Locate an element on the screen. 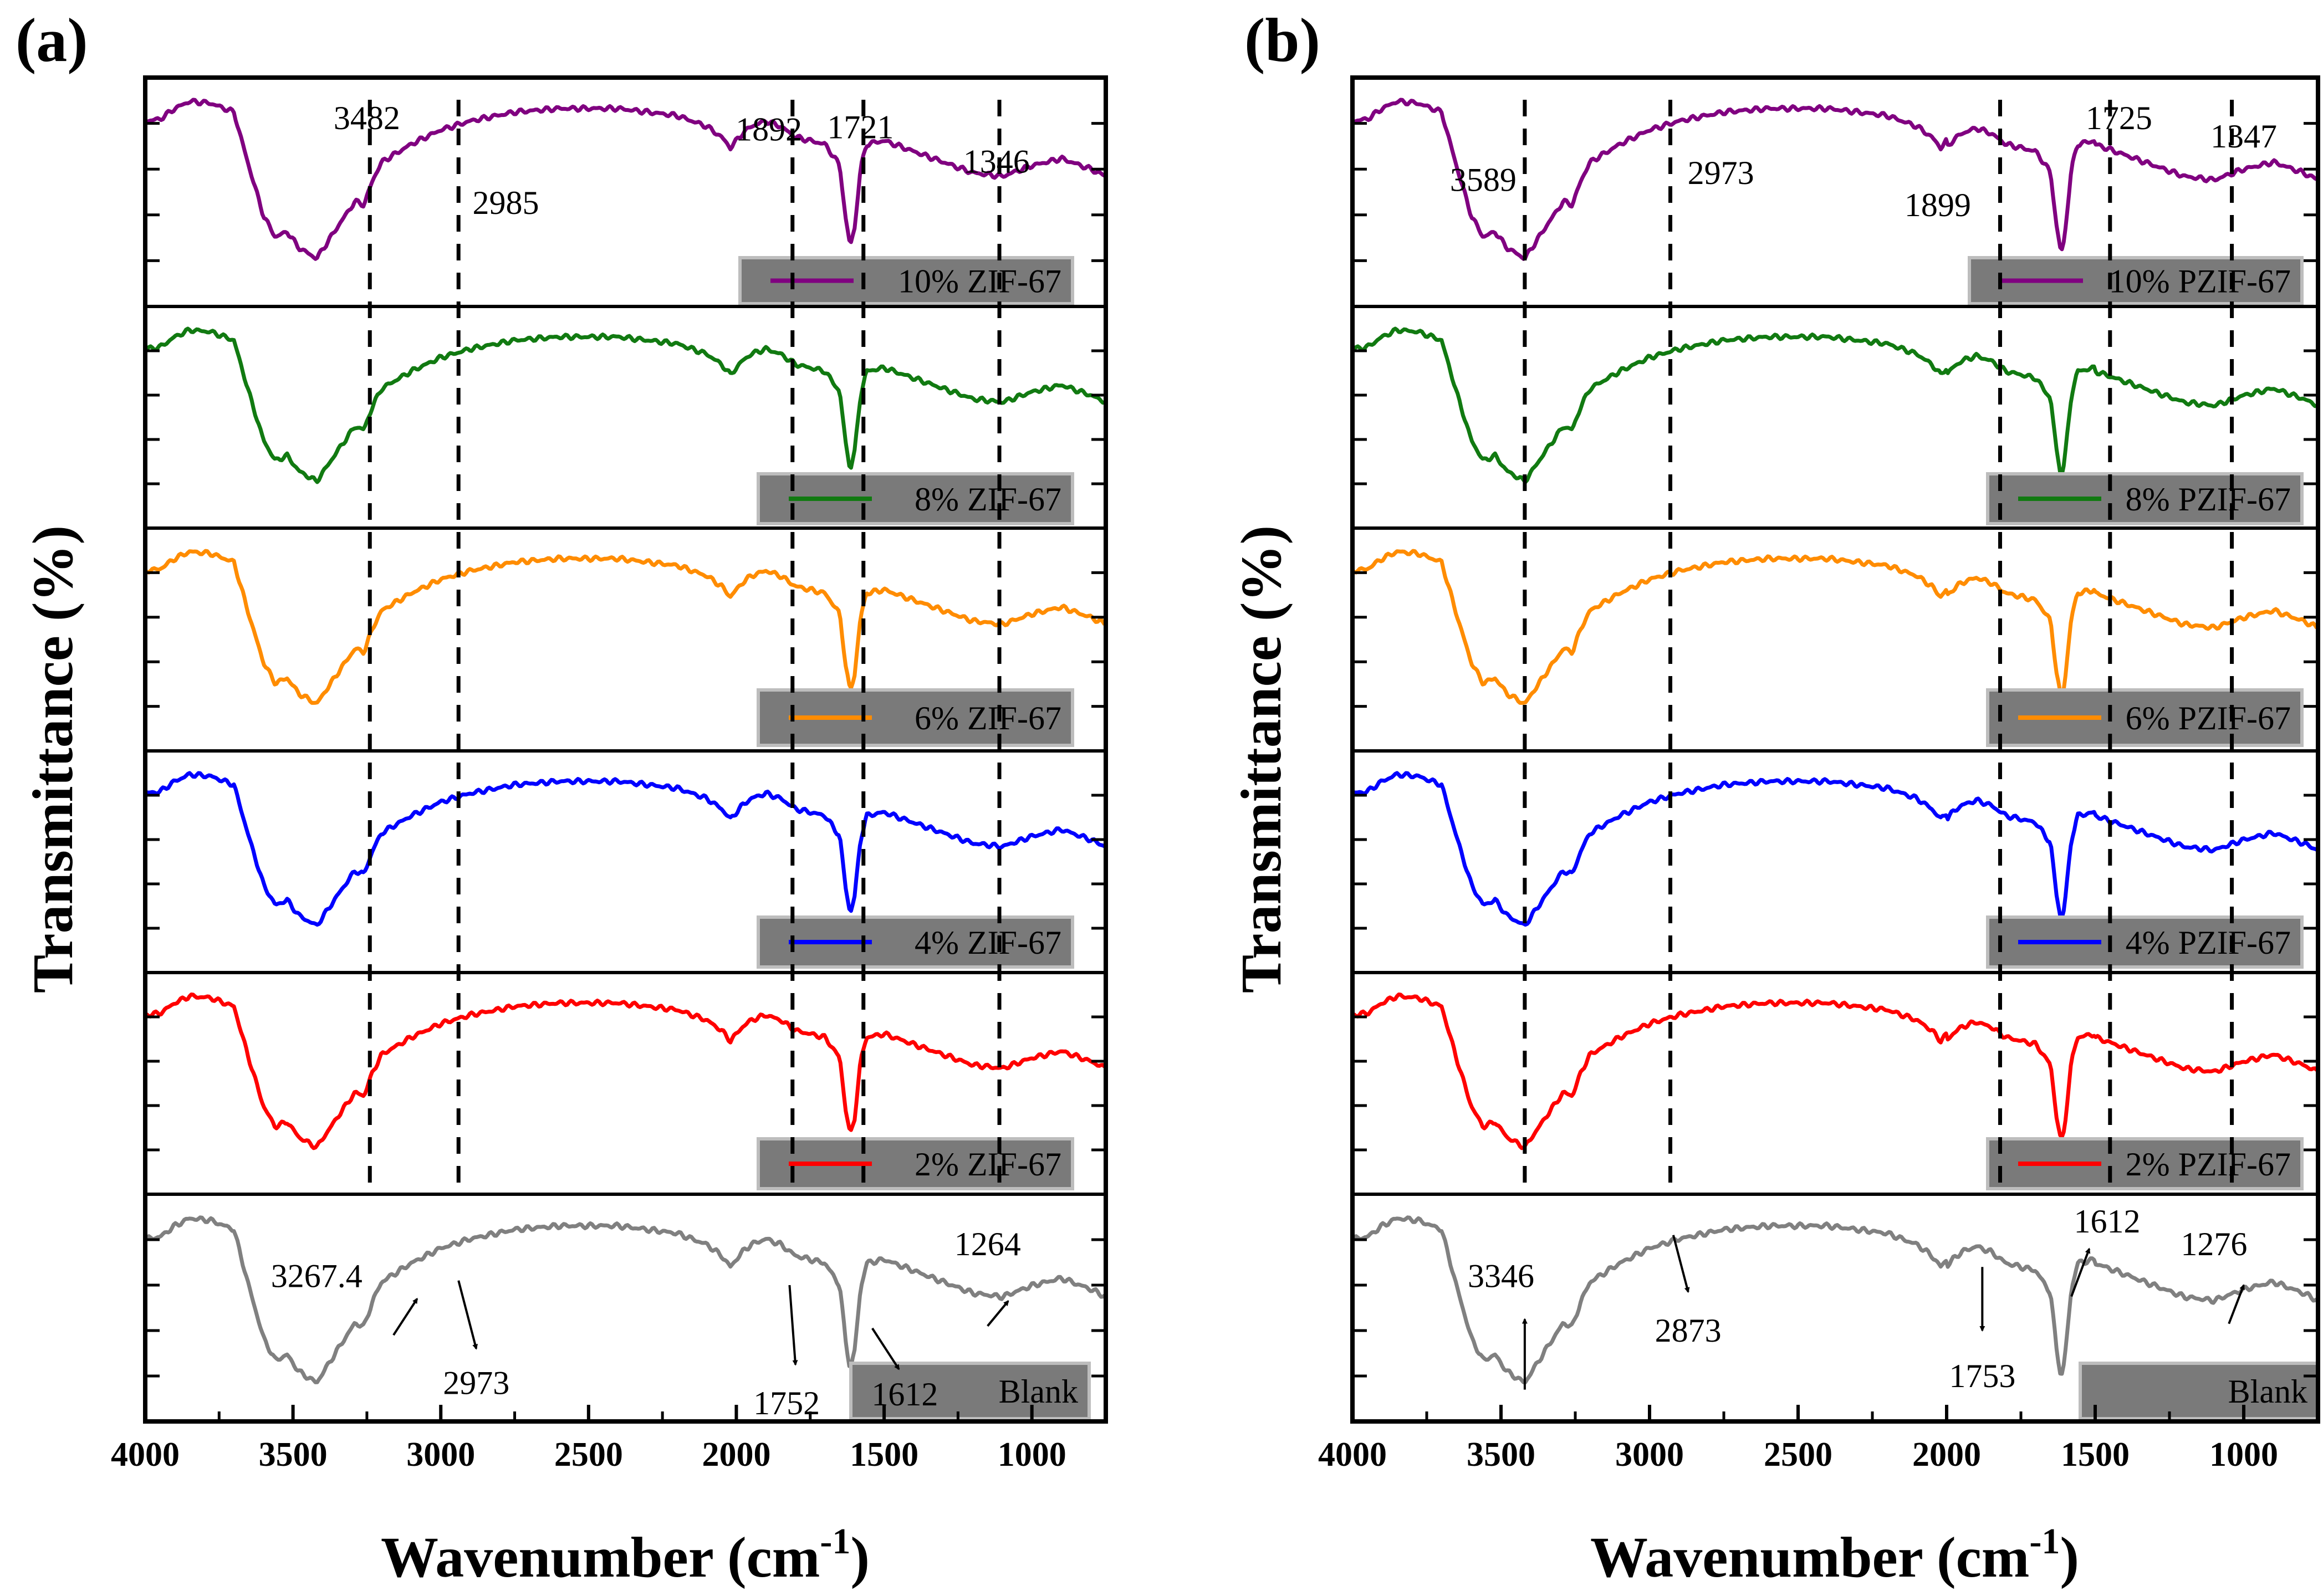 This screenshot has height=1596, width=2323. peak-annotation: 1892 is located at coordinates (769, 129).